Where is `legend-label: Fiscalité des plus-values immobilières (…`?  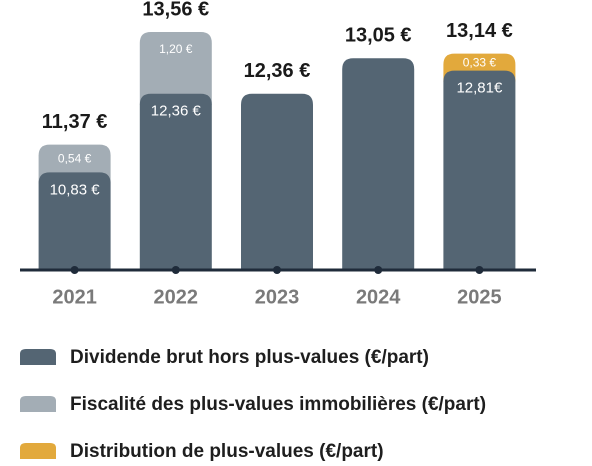
legend-label: Fiscalité des plus-values immobilières (… is located at coordinates (278, 404).